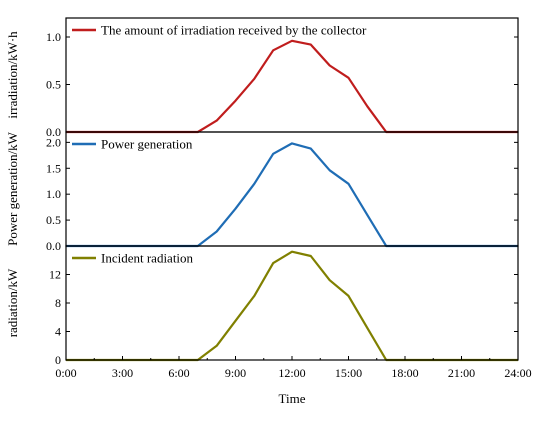  I want to click on ytick-label: 1.5, so click(53, 168).